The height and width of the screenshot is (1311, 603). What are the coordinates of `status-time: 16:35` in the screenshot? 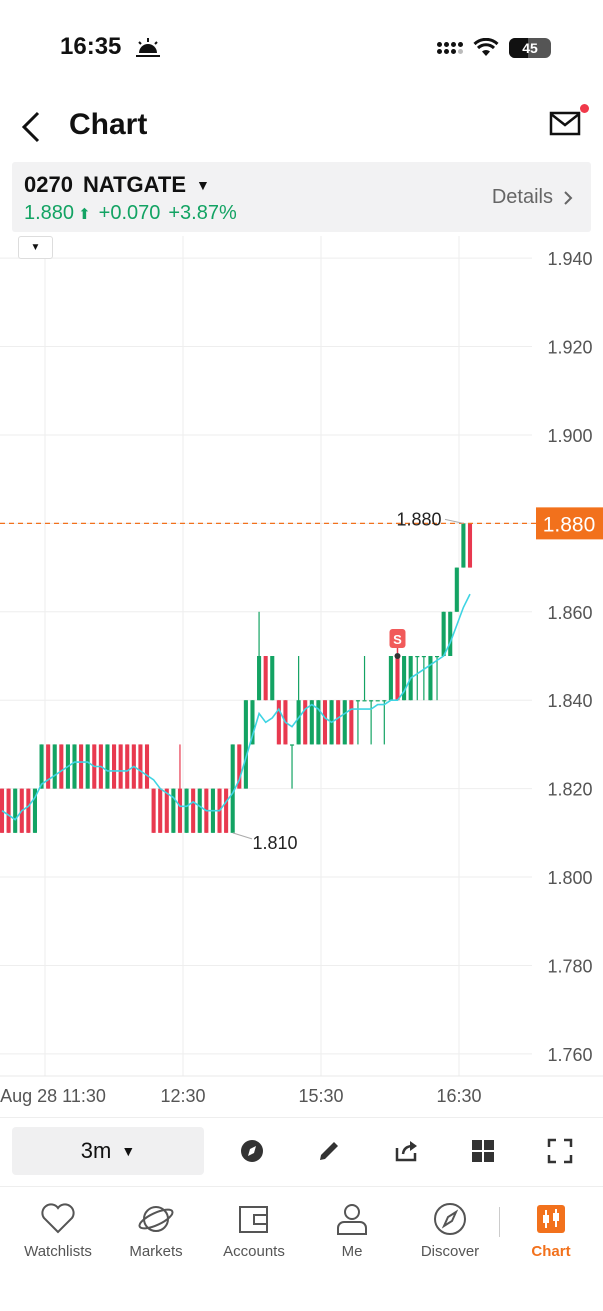 It's located at (91, 46).